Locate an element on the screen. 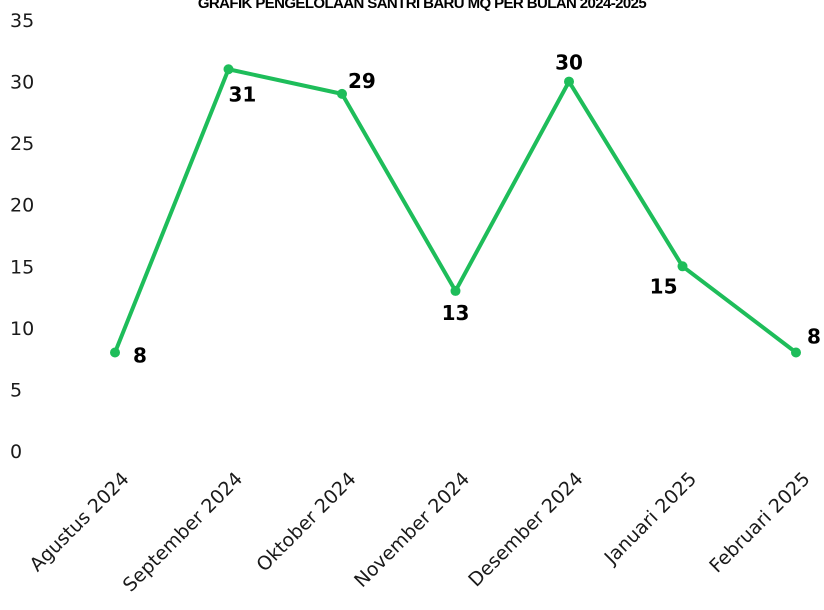 The width and height of the screenshot is (824, 610). y-axis: 0 5 10 15 20 25 30 35 is located at coordinates (22, 236).